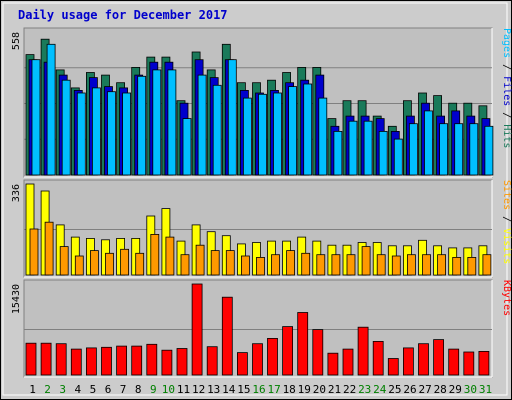 This screenshot has height=400, width=512. I want to click on x-tick-label-day-12: 12, so click(198, 389).